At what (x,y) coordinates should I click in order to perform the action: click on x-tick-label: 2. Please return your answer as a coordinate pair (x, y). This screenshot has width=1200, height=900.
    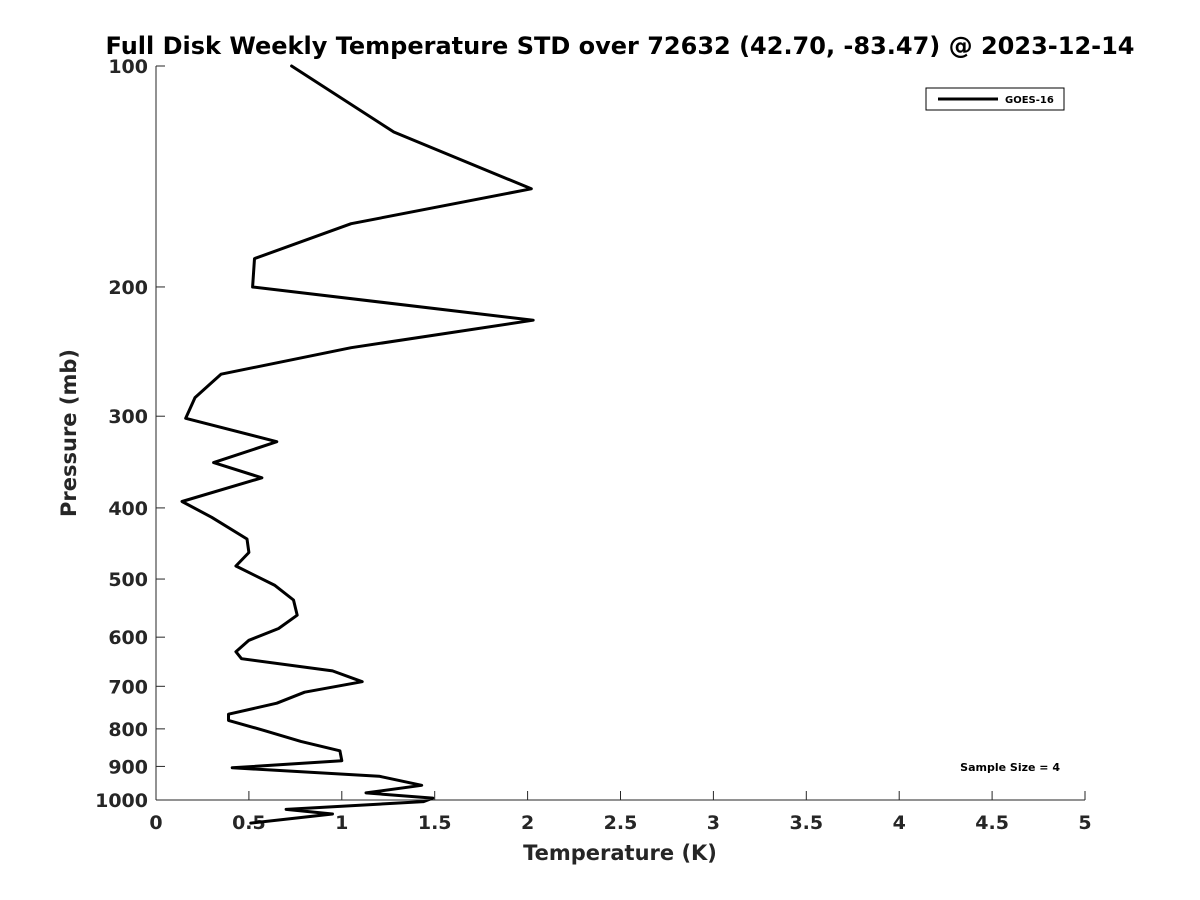
    Looking at the image, I should click on (527, 823).